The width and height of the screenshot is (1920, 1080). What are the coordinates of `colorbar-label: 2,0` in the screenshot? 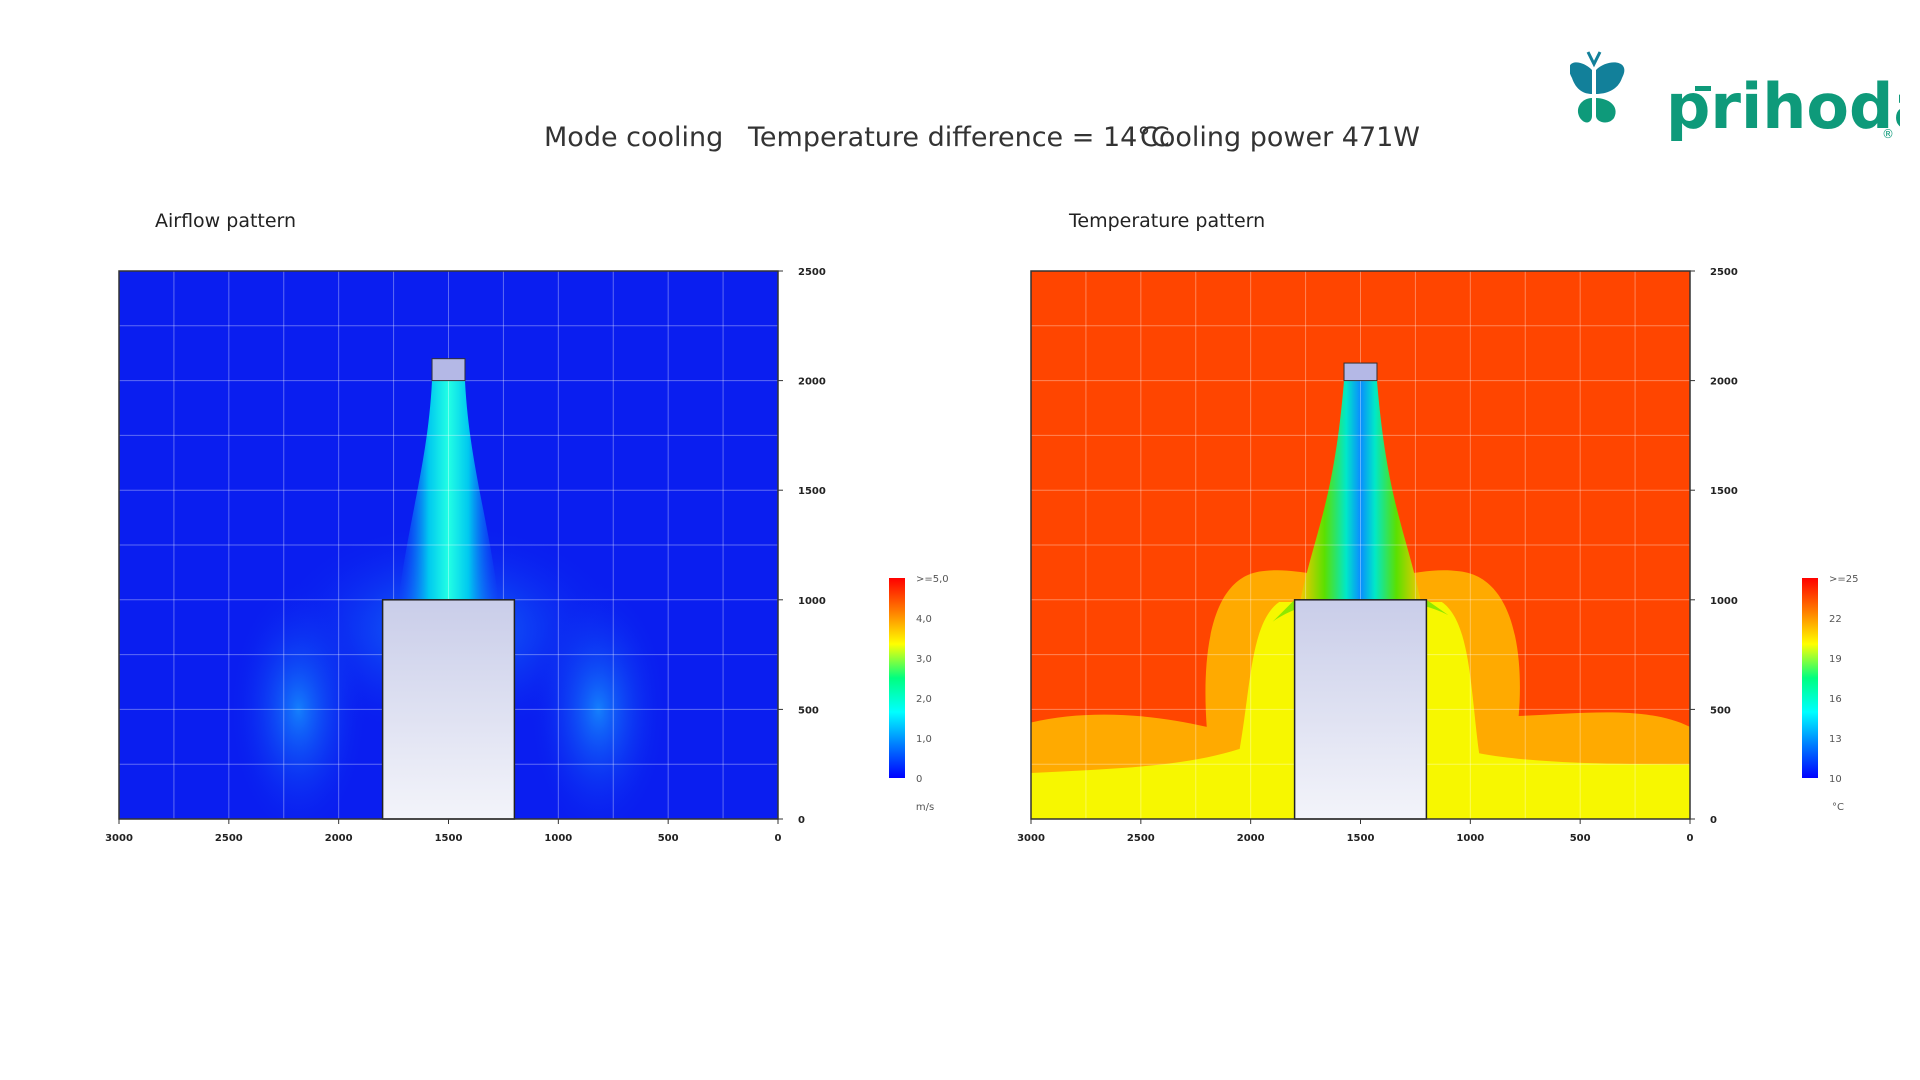 It's located at (924, 699).